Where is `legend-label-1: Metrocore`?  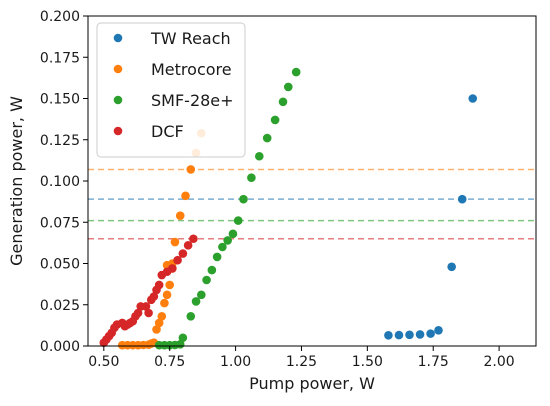 legend-label-1: Metrocore is located at coordinates (191, 69).